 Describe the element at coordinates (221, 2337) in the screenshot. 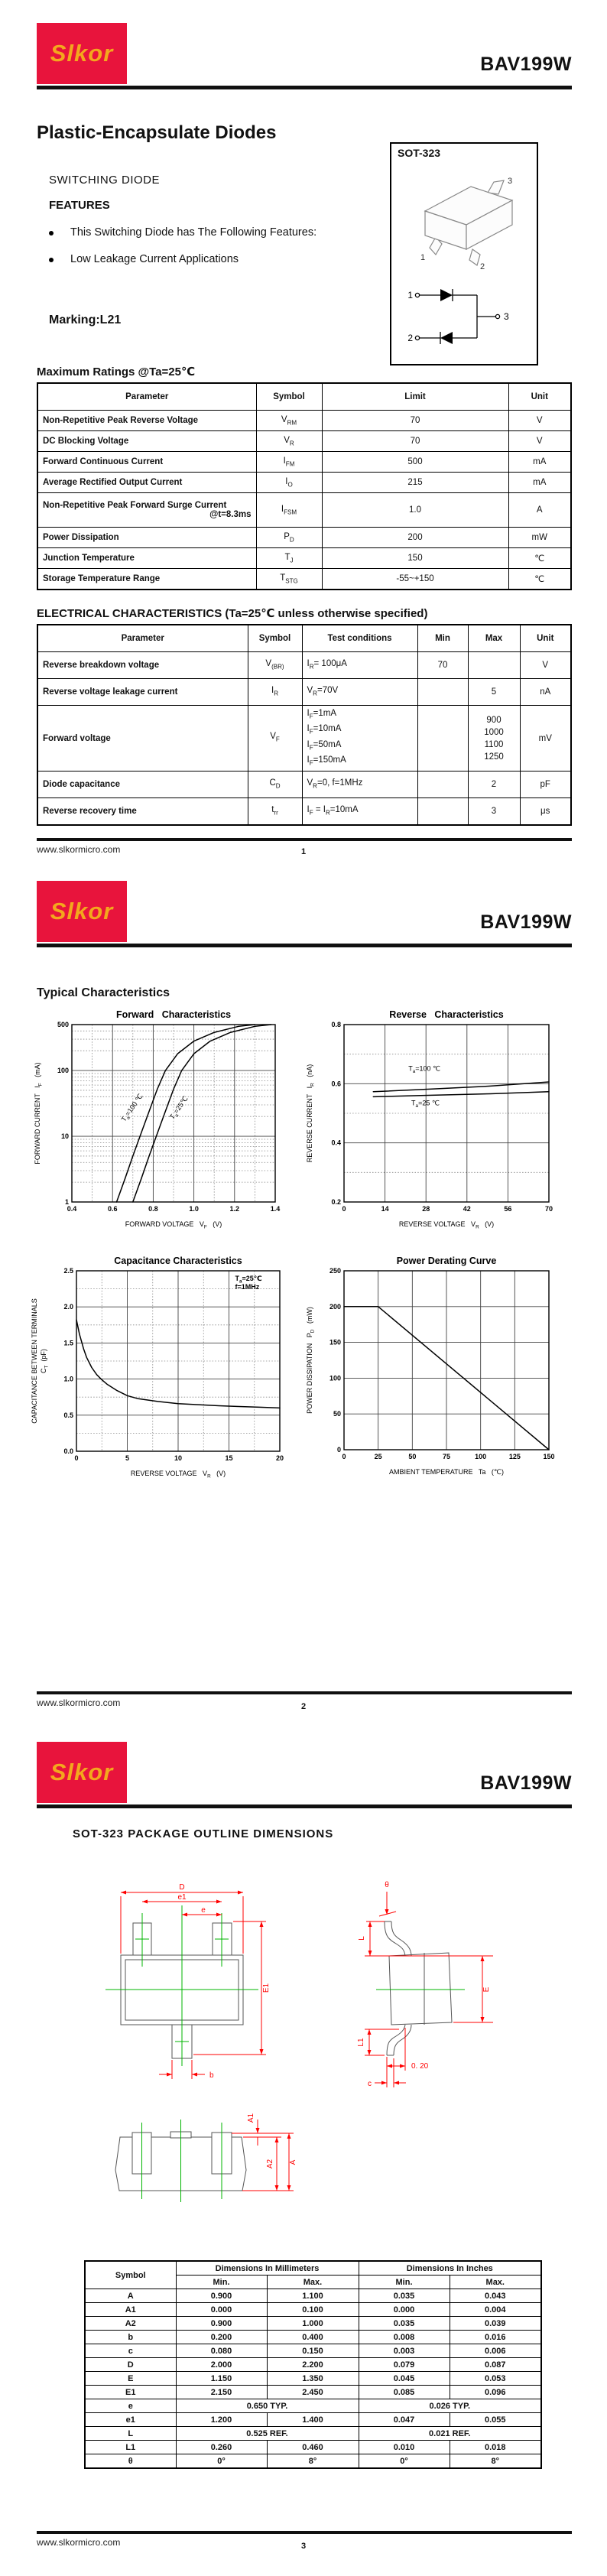

I see `mm-min-cell: 0.200` at that location.